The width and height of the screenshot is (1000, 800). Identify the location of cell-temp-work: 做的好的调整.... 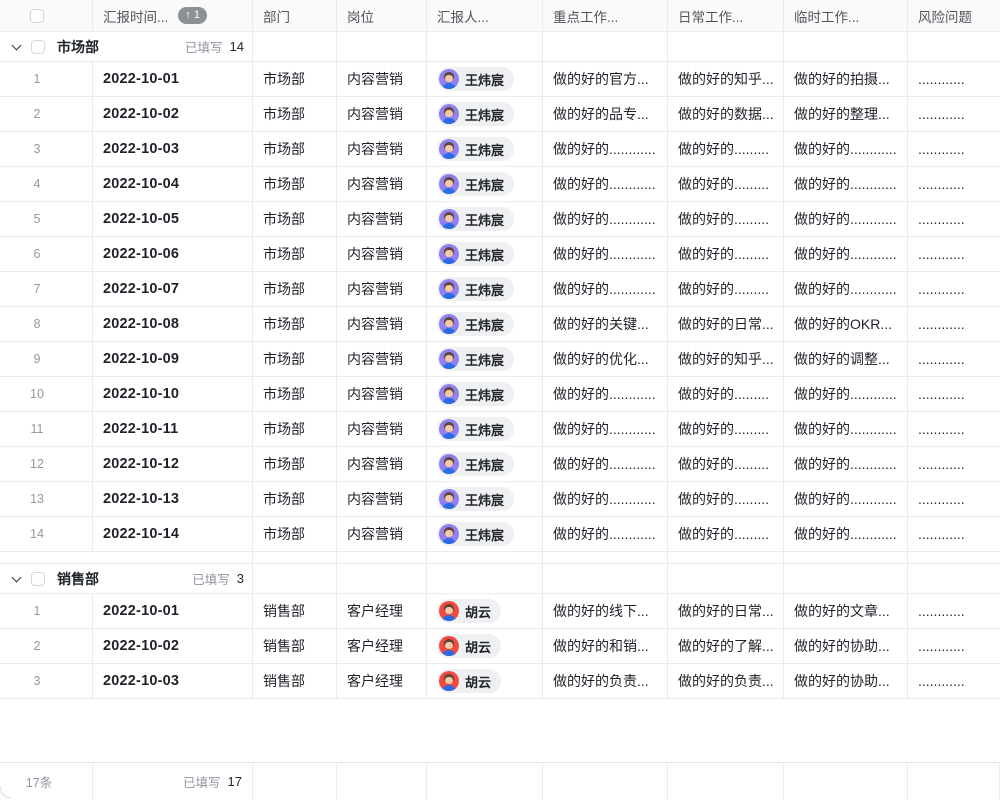
(846, 359).